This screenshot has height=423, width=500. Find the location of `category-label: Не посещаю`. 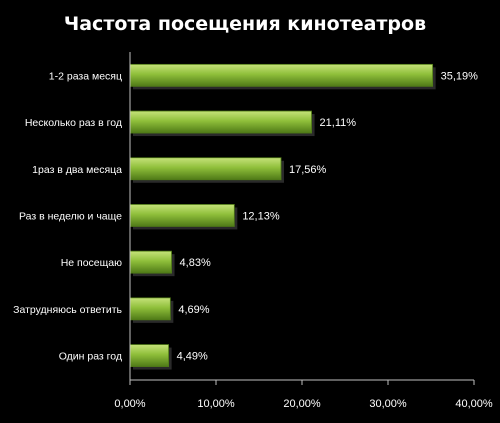

category-label: Не посещаю is located at coordinates (91, 263).